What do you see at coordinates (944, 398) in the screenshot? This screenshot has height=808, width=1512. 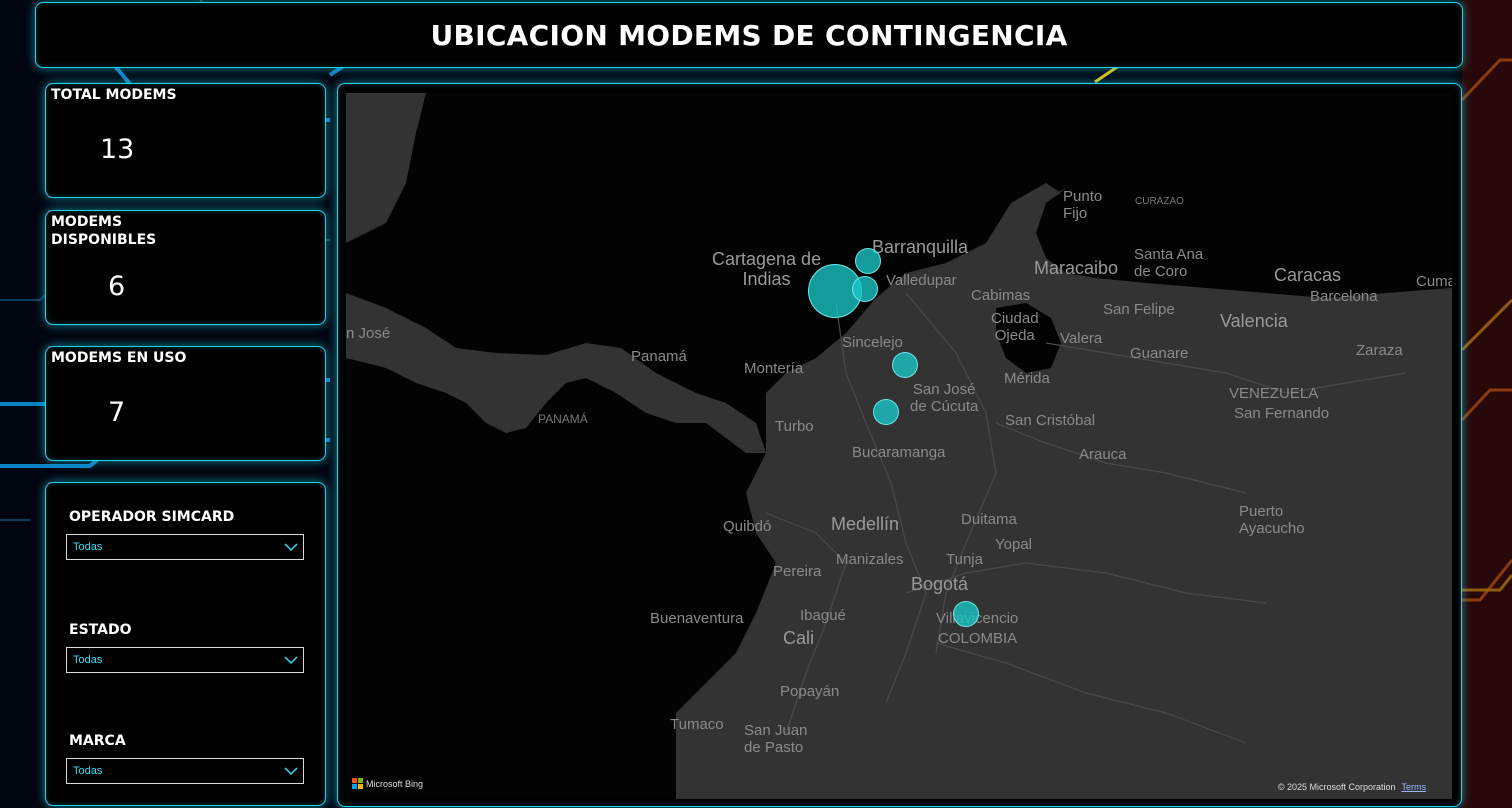 I see `map-label-cucuta: San José de Cúcuta` at bounding box center [944, 398].